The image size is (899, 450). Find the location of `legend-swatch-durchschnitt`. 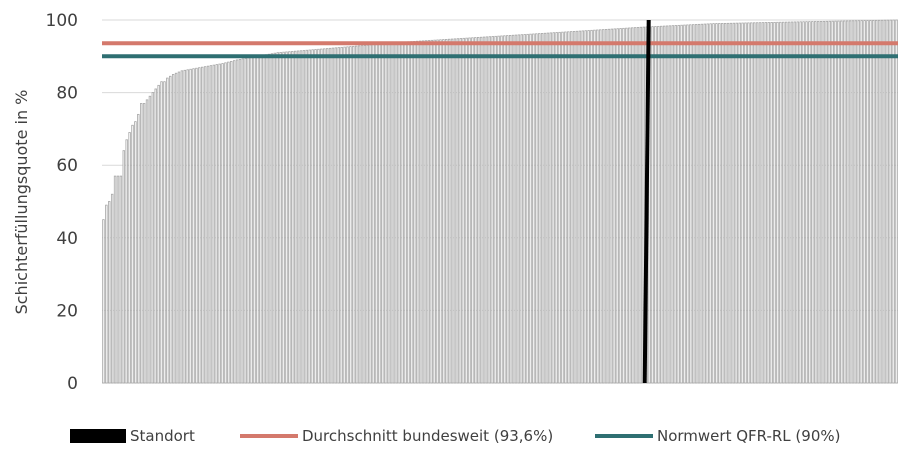

legend-swatch-durchschnitt is located at coordinates (269, 436).